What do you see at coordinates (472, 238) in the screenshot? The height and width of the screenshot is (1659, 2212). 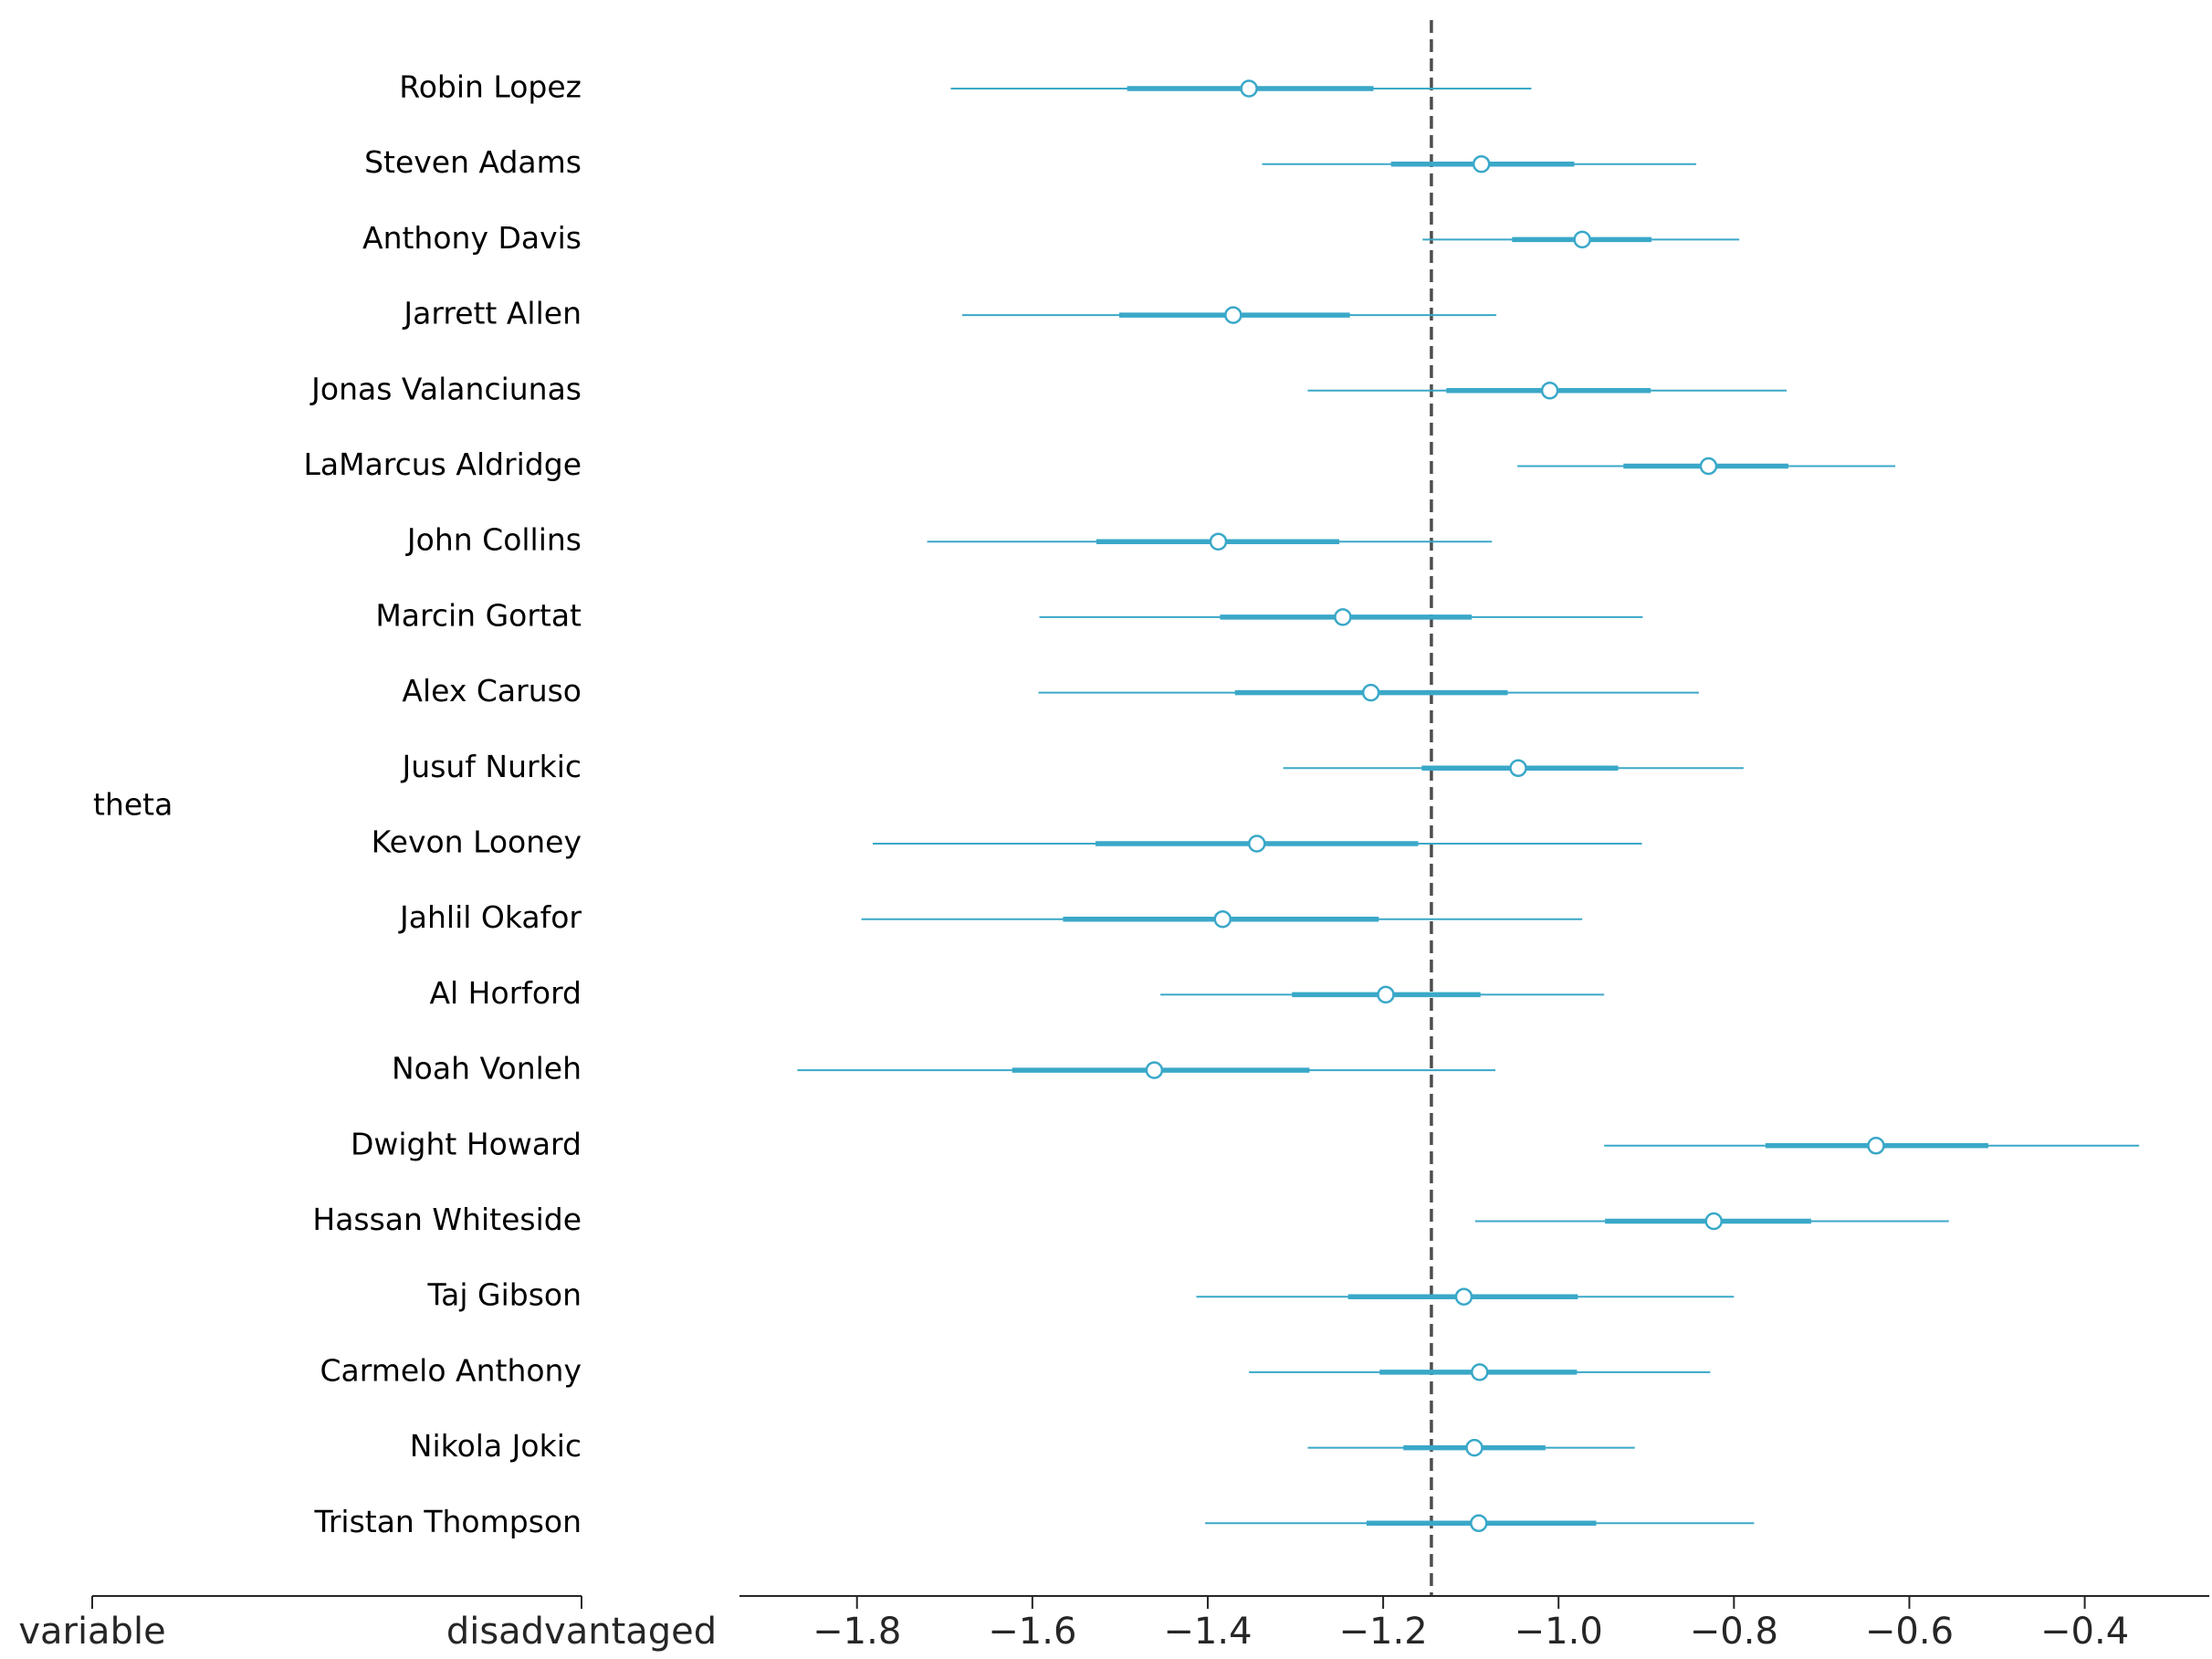 I see `row-label-anthony-davis: Anthony Davis` at bounding box center [472, 238].